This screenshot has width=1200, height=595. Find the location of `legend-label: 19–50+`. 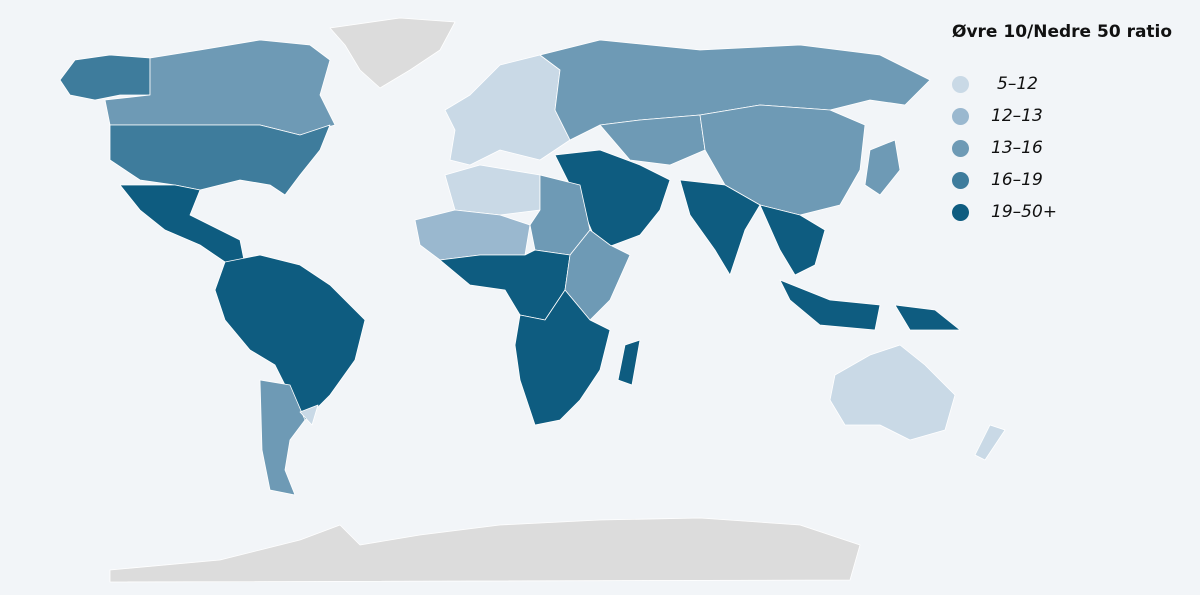

legend-label: 19–50+ is located at coordinates (1024, 212).